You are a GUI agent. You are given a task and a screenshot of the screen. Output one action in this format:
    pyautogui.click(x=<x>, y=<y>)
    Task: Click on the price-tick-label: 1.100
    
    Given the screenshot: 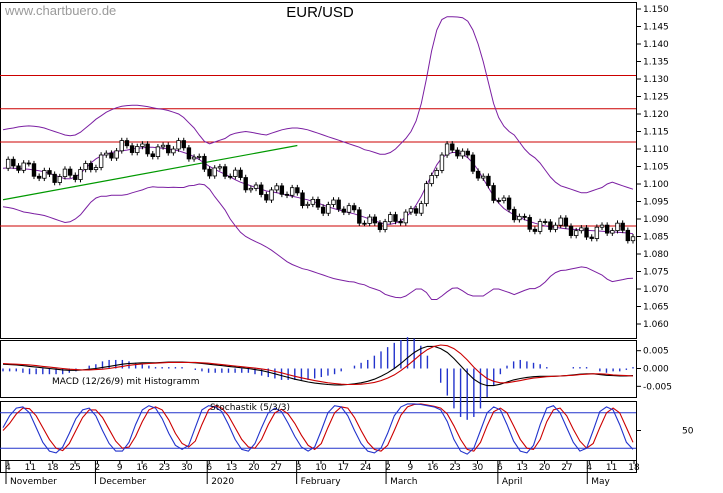 What is the action you would take?
    pyautogui.click(x=656, y=185)
    